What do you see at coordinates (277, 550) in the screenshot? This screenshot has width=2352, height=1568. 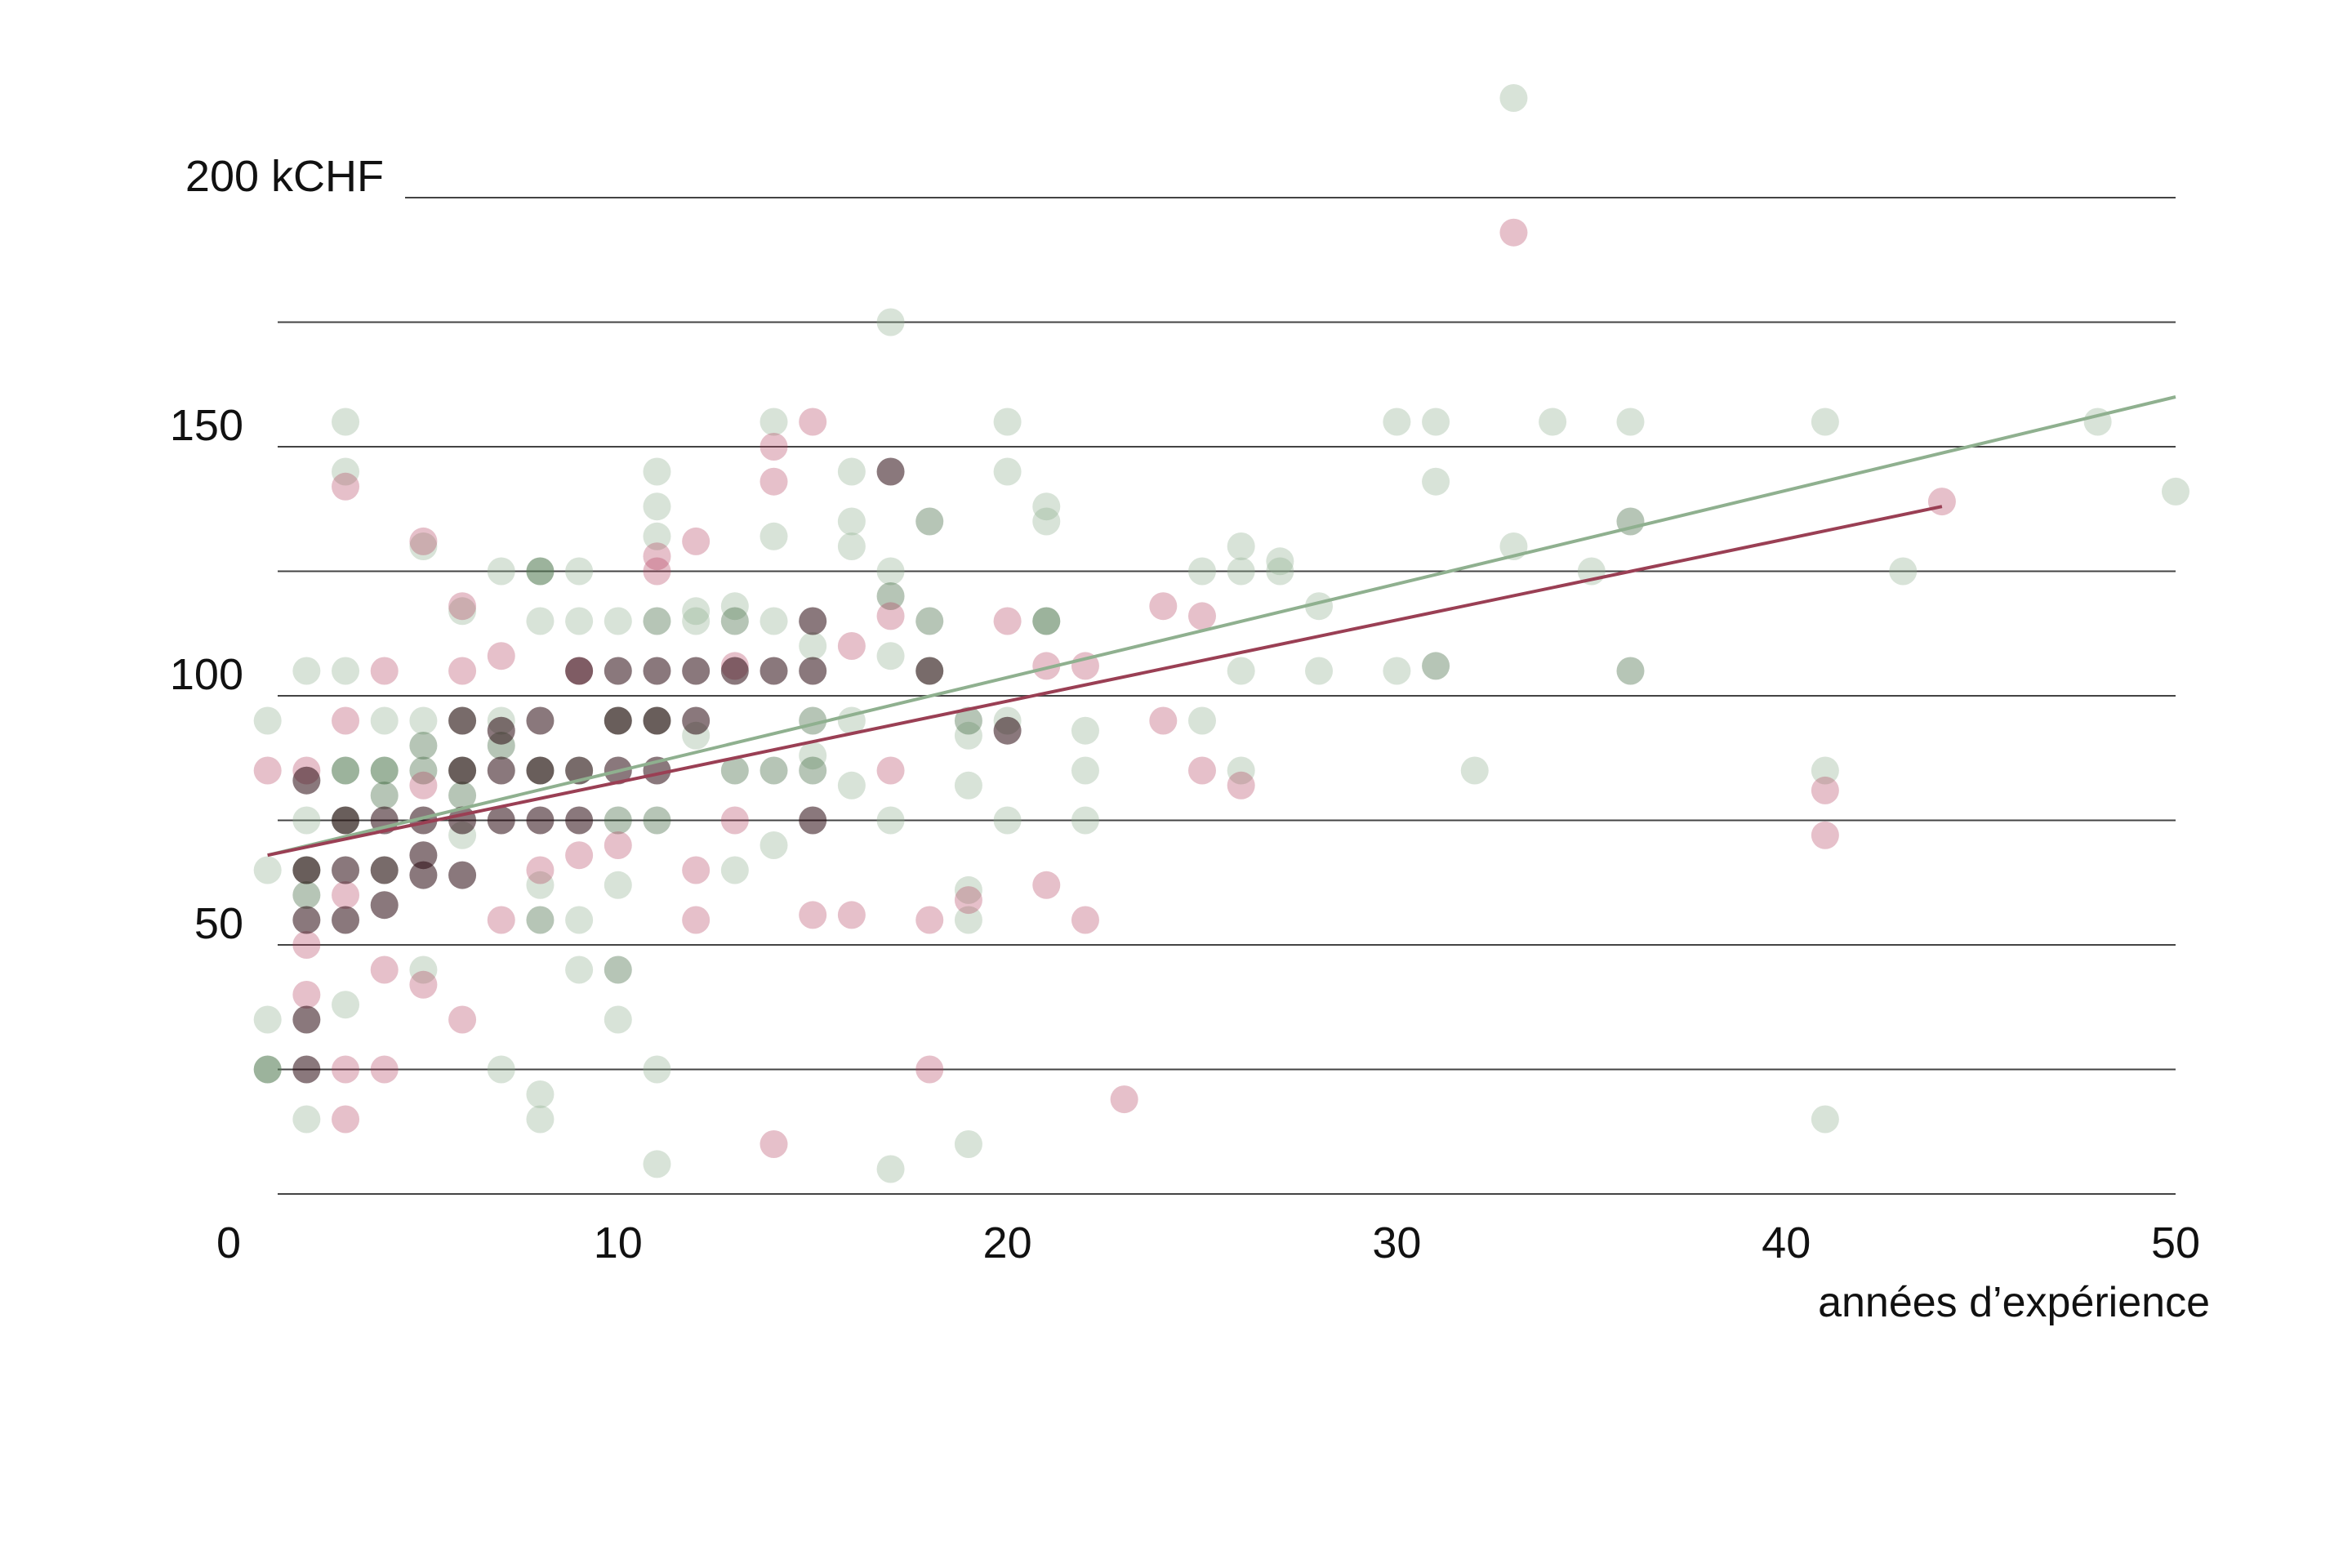 I see `y-axis-ticks: 50 100 150 200 kCHF` at bounding box center [277, 550].